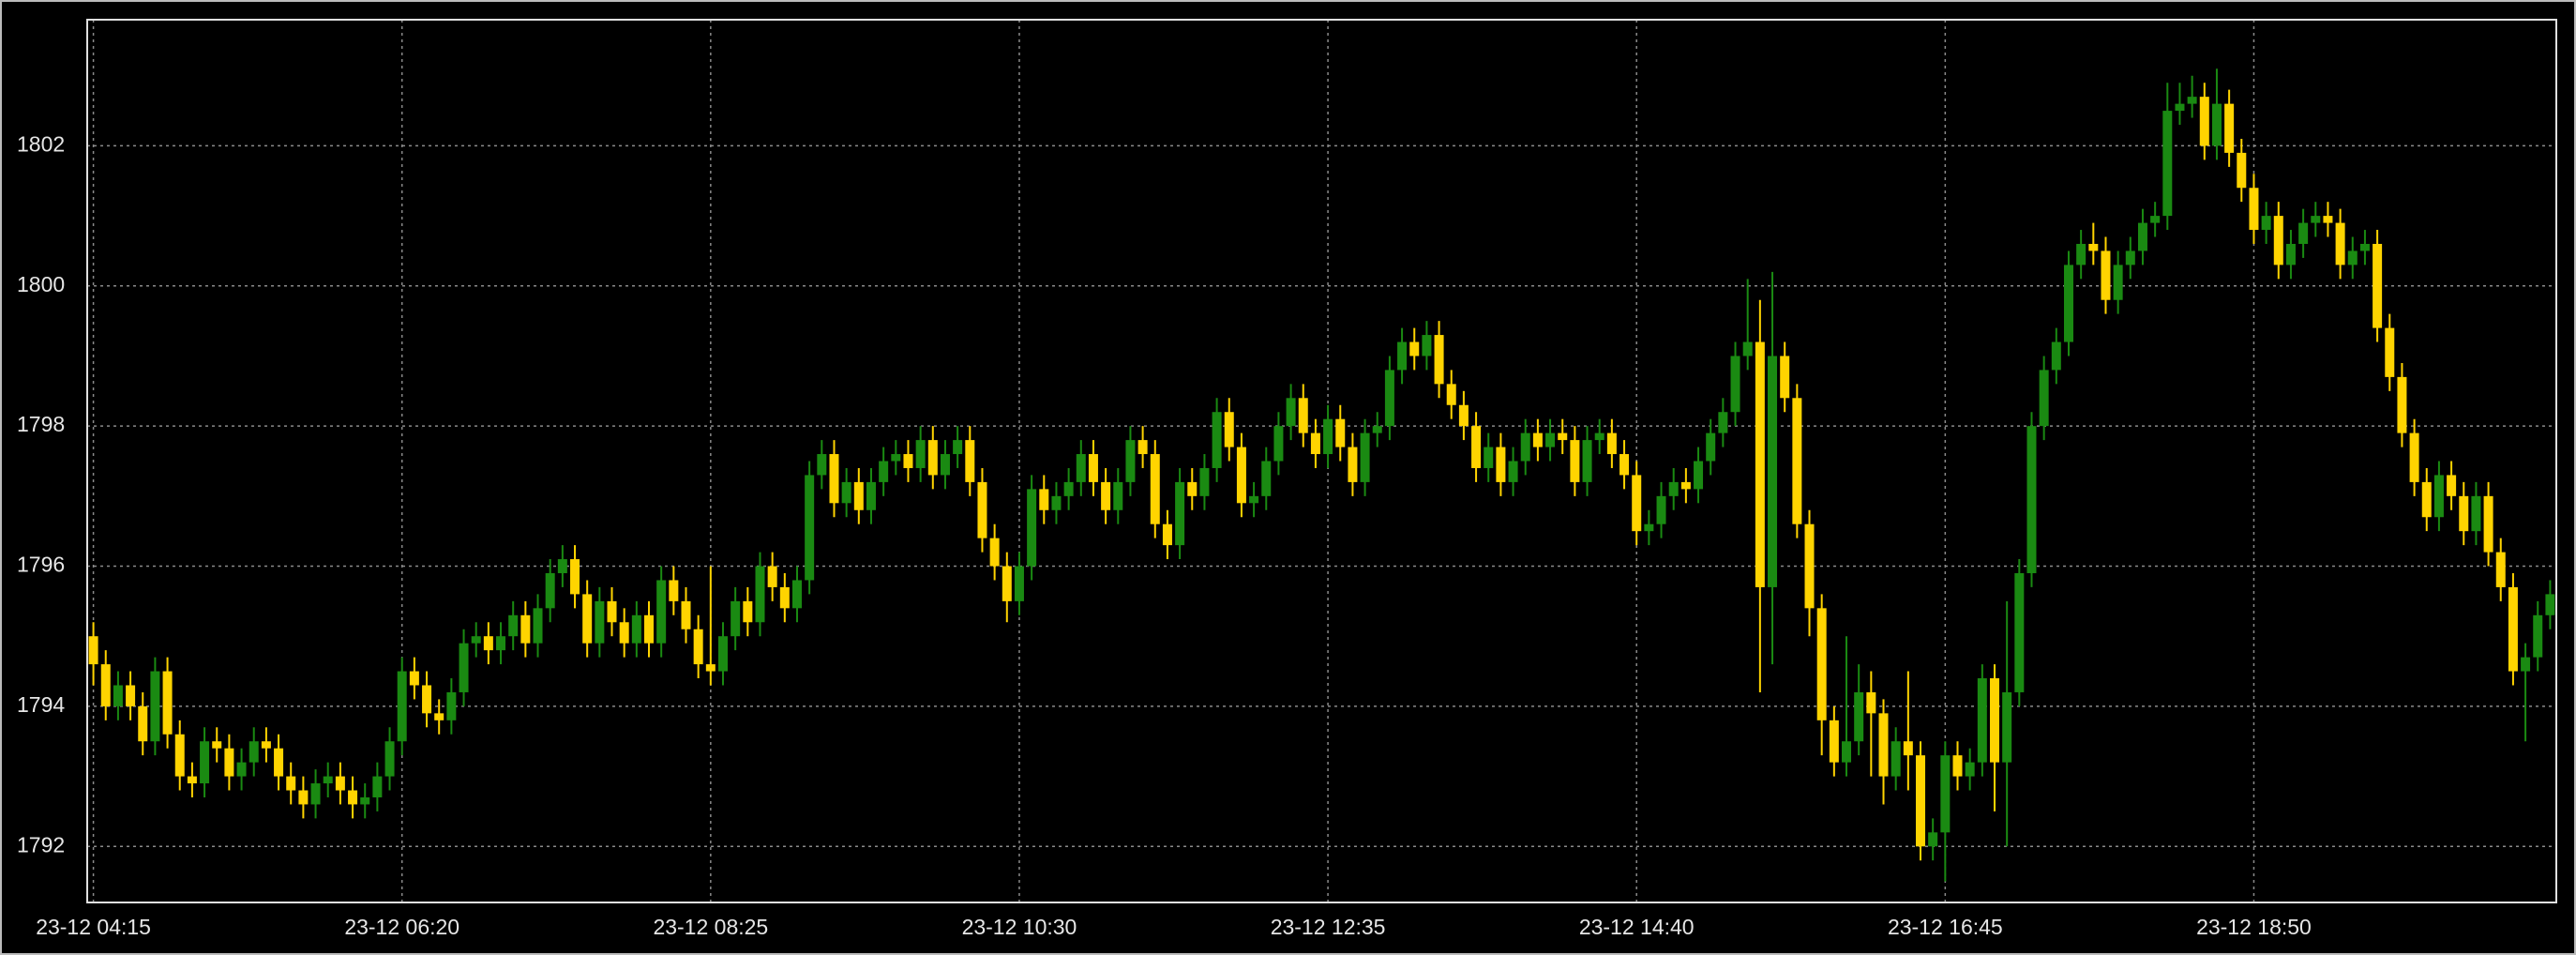 This screenshot has height=955, width=2576. Describe the element at coordinates (41, 844) in the screenshot. I see `y-tick-label: 1792` at that location.